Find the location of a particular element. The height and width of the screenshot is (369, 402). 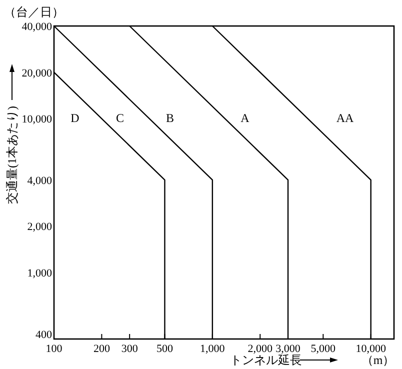

y-tick-label: 400 is located at coordinates (44, 334).